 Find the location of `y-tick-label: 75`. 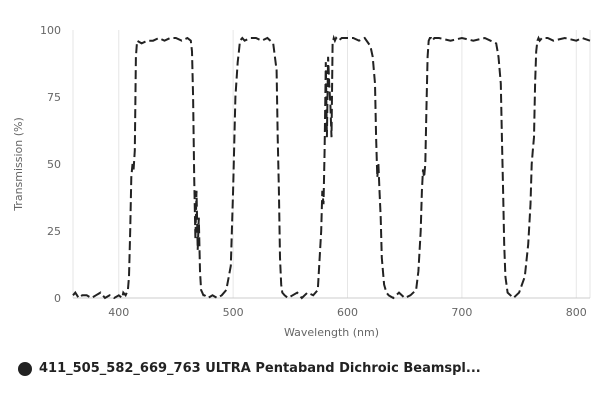

y-tick-label: 75 is located at coordinates (54, 97).